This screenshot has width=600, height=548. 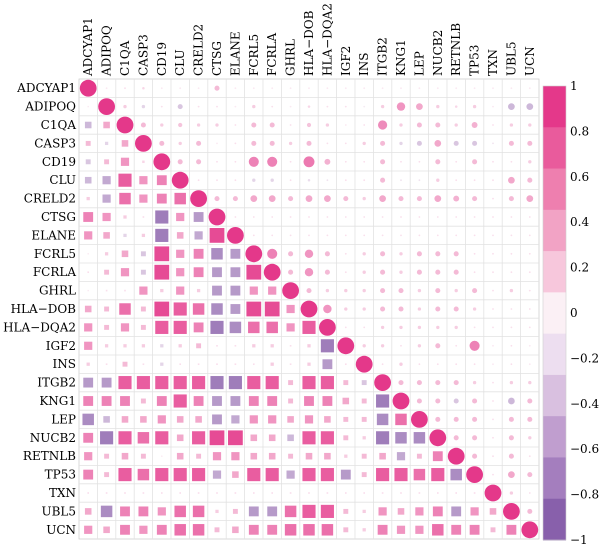 What do you see at coordinates (474, 493) in the screenshot?
I see `cell-txn-tp53` at bounding box center [474, 493].